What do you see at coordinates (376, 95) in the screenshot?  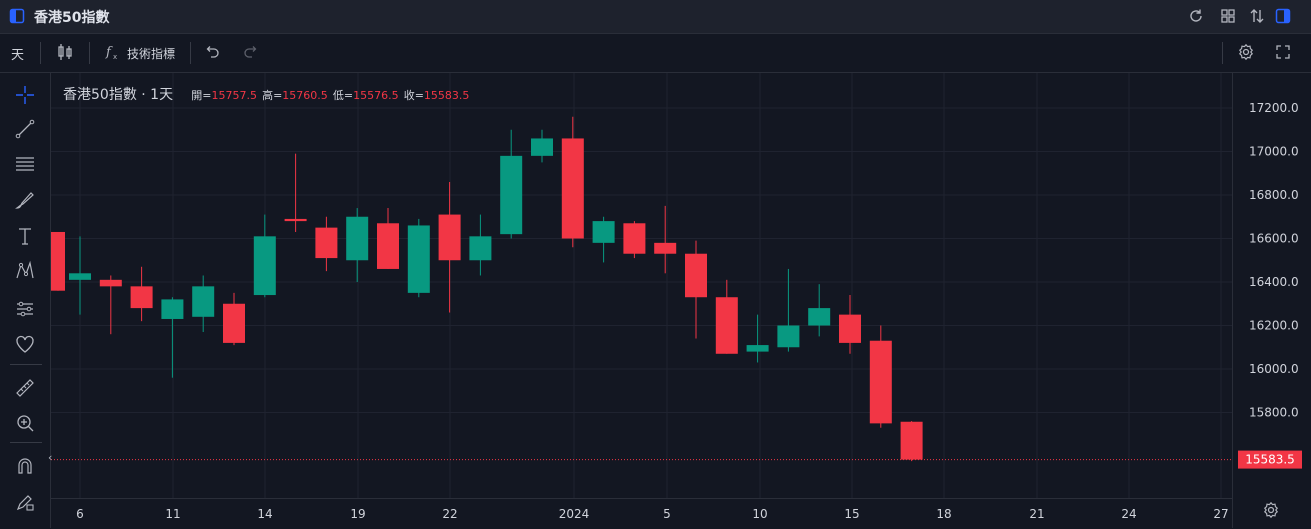 I see `low-value: 15576.5` at bounding box center [376, 95].